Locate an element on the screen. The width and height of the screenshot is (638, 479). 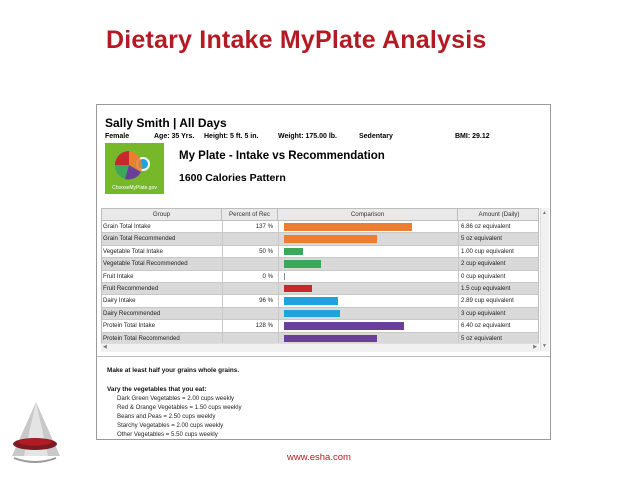
scroll-up-icon: ▲ is located at coordinates (544, 213).